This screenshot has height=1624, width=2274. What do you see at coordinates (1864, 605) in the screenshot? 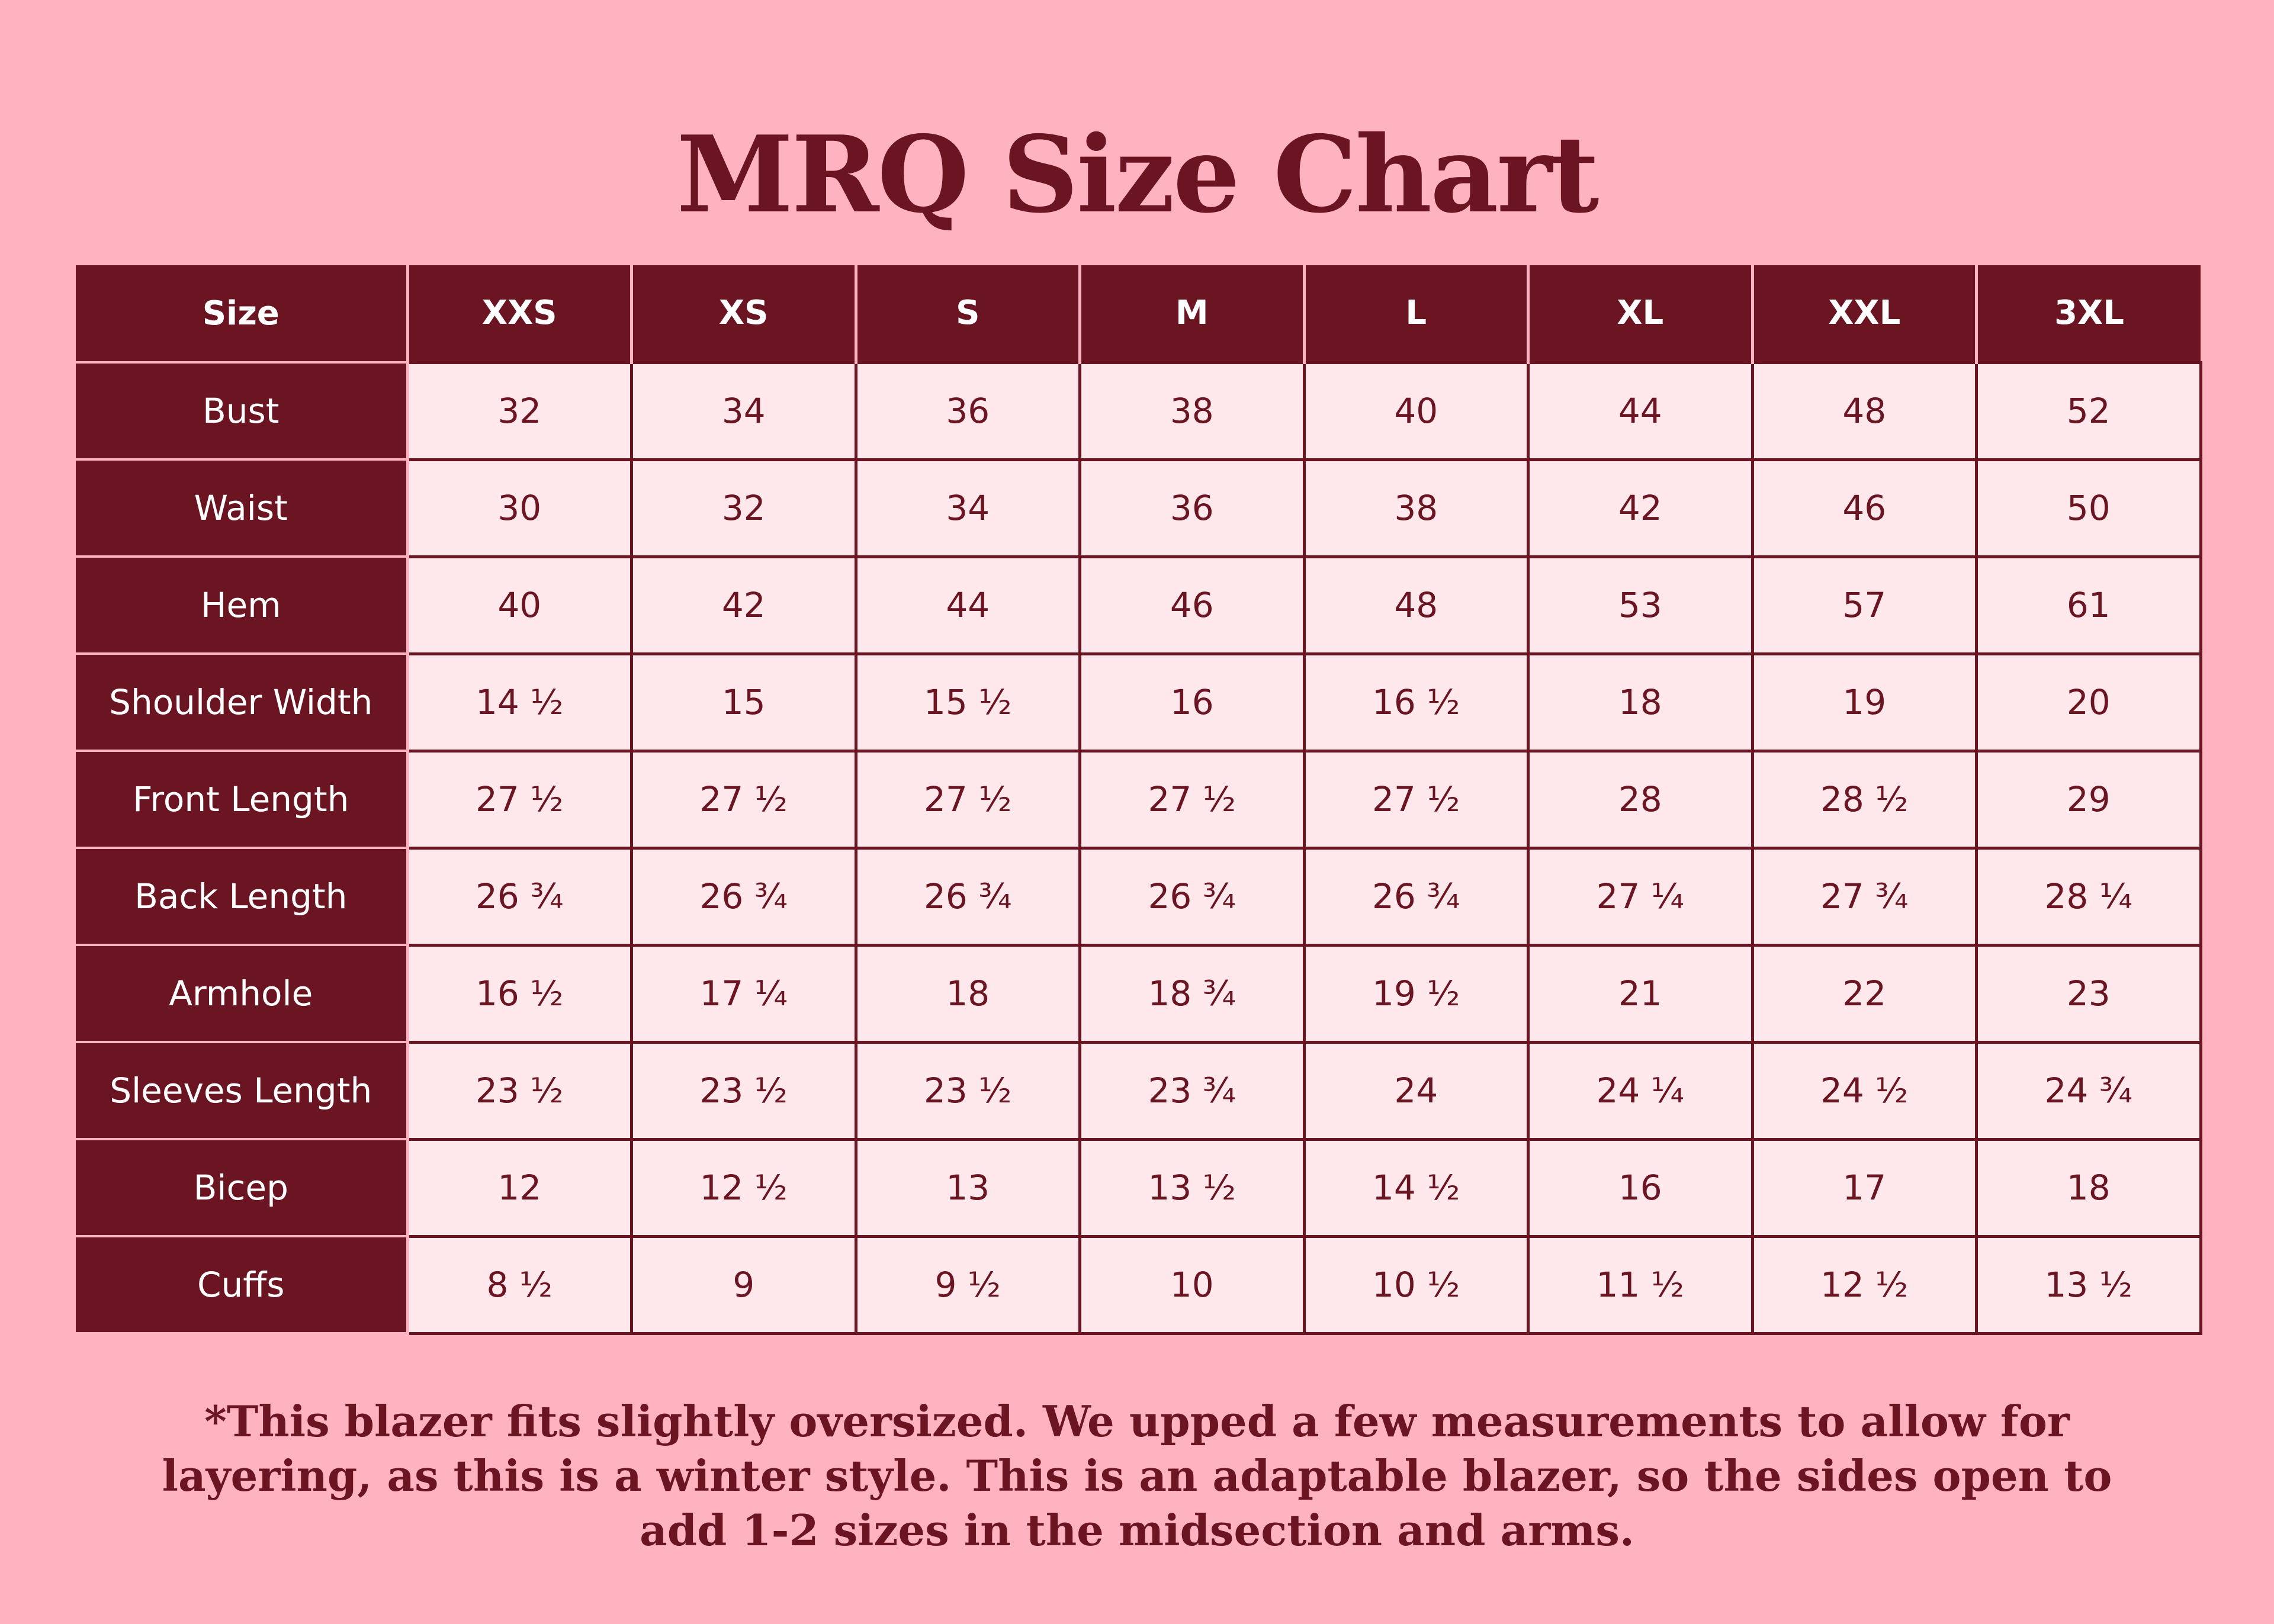
I see `measurement-value: 57` at bounding box center [1864, 605].